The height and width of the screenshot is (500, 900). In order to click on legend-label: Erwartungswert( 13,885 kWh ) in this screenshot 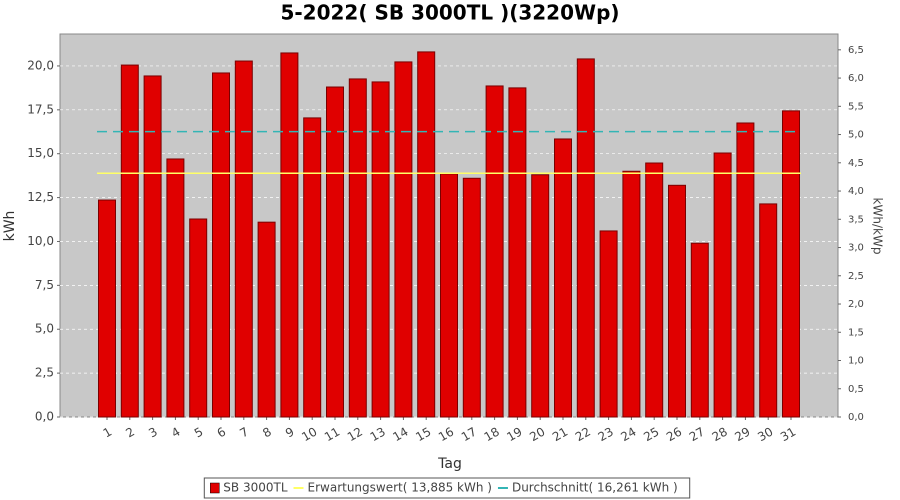, I will do `click(400, 488)`.